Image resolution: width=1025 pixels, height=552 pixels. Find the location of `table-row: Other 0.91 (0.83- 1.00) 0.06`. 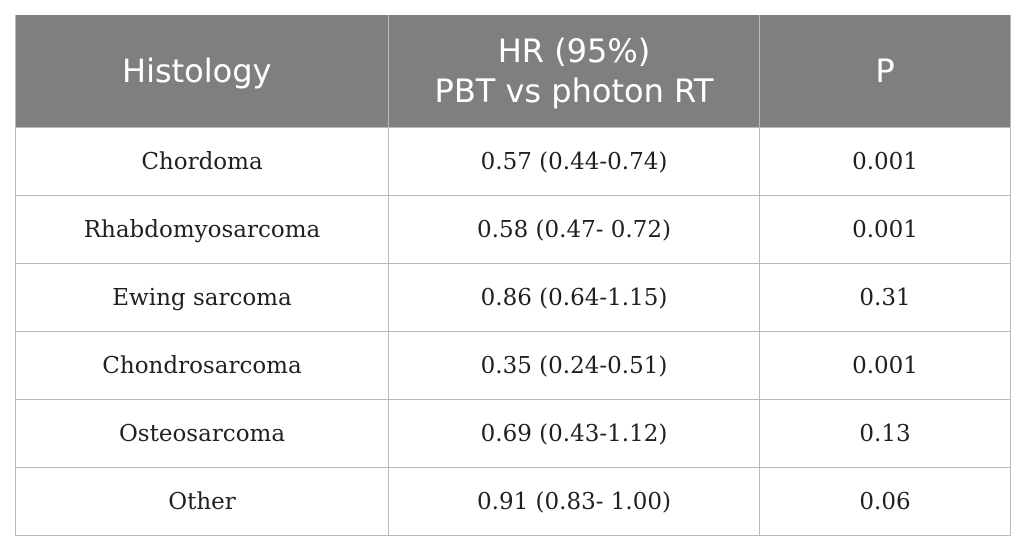

table-row: Other 0.91 (0.83- 1.00) 0.06 is located at coordinates (513, 501).